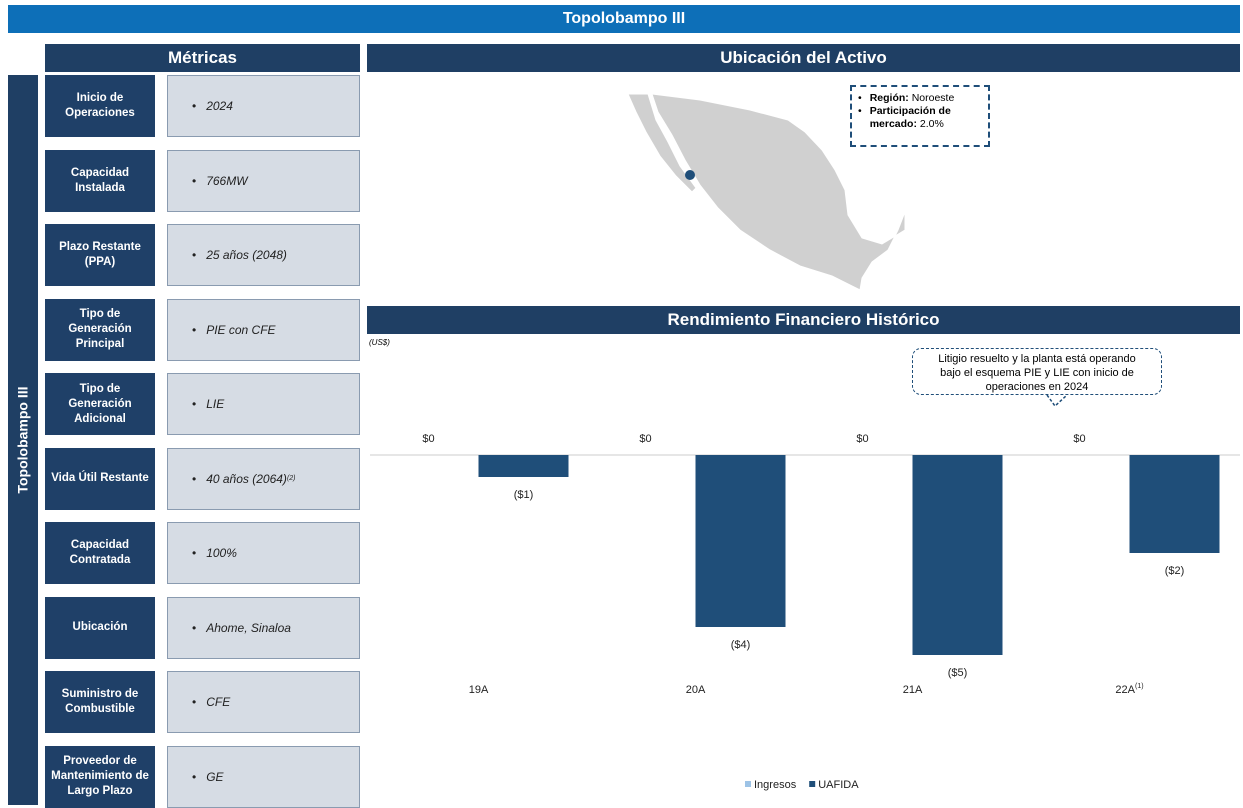  What do you see at coordinates (778, 192) in the screenshot?
I see `map-mainland` at bounding box center [778, 192].